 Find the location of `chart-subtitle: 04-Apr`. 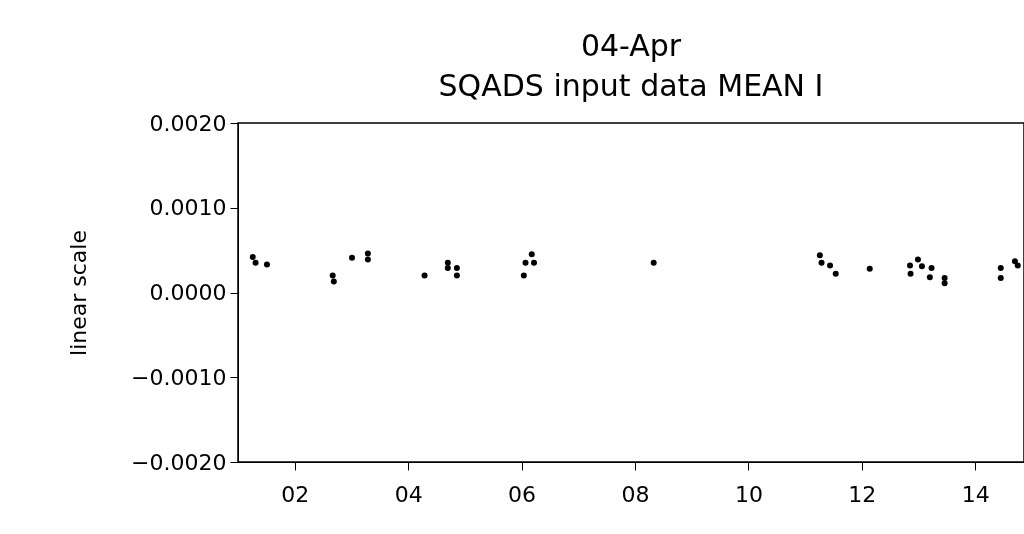

chart-subtitle: 04-Apr is located at coordinates (631, 45).